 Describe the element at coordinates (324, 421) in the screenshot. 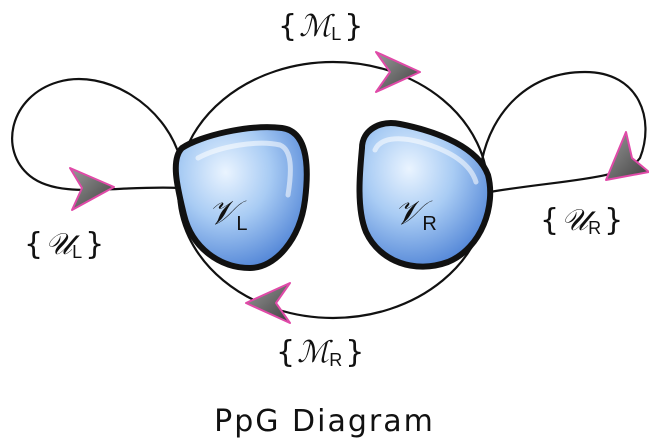

I see `diagram-title: PpG Diagram` at that location.